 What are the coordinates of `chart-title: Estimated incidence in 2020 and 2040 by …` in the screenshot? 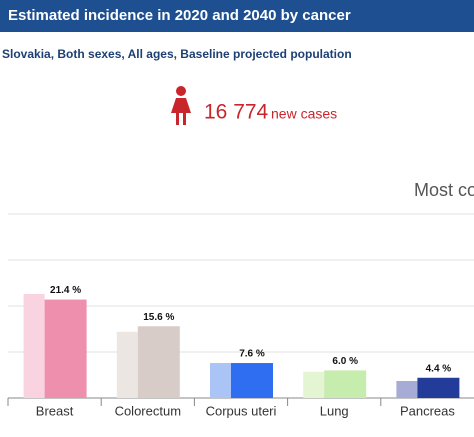 It's located at (179, 15).